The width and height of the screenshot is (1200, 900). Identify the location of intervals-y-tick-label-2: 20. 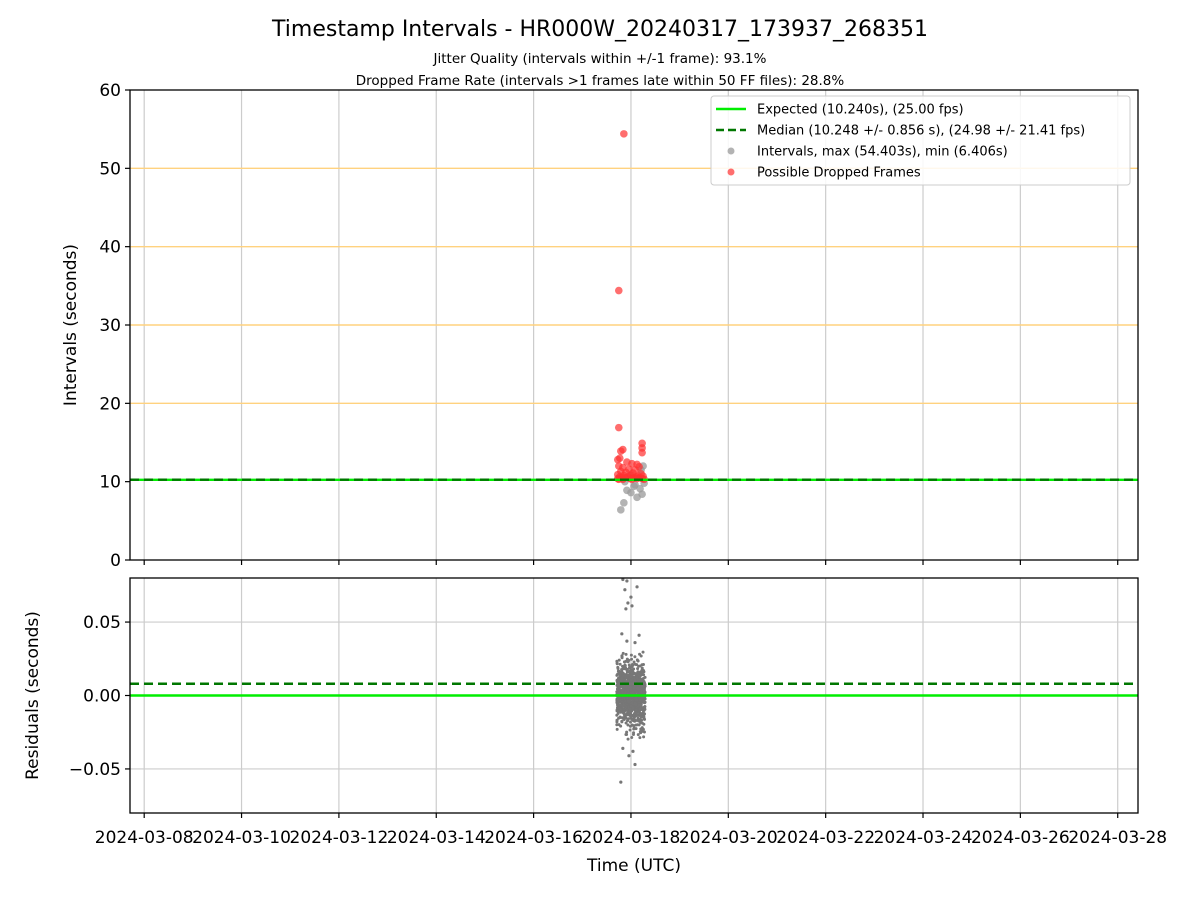
(110, 404).